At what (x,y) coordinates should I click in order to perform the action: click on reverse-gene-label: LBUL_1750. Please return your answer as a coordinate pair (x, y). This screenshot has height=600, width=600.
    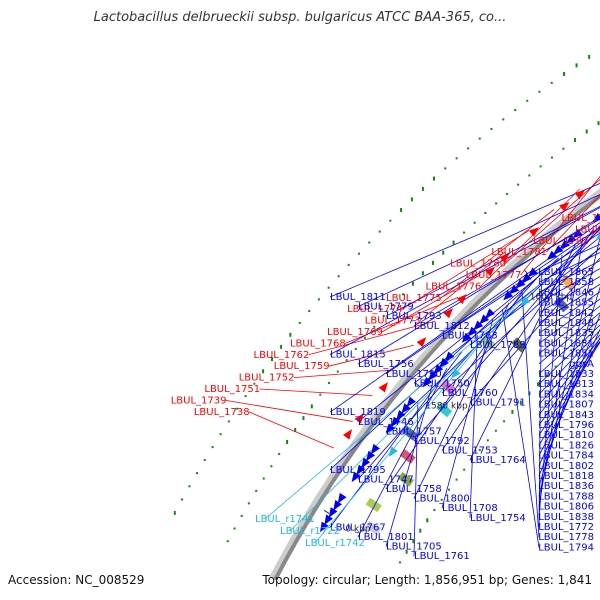
    Looking at the image, I should click on (442, 383).